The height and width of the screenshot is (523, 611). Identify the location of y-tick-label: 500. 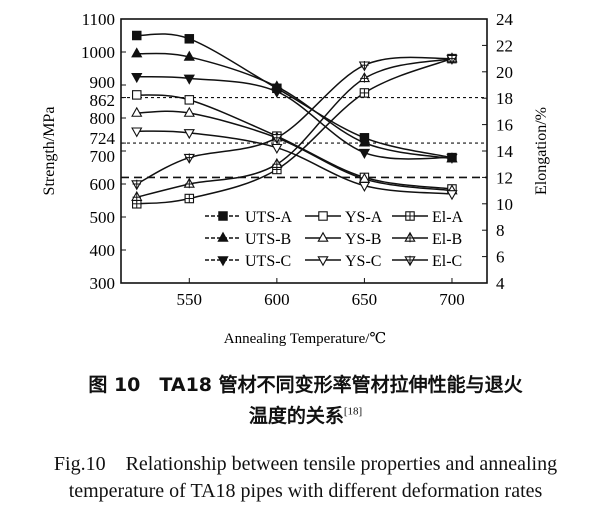
(103, 217).